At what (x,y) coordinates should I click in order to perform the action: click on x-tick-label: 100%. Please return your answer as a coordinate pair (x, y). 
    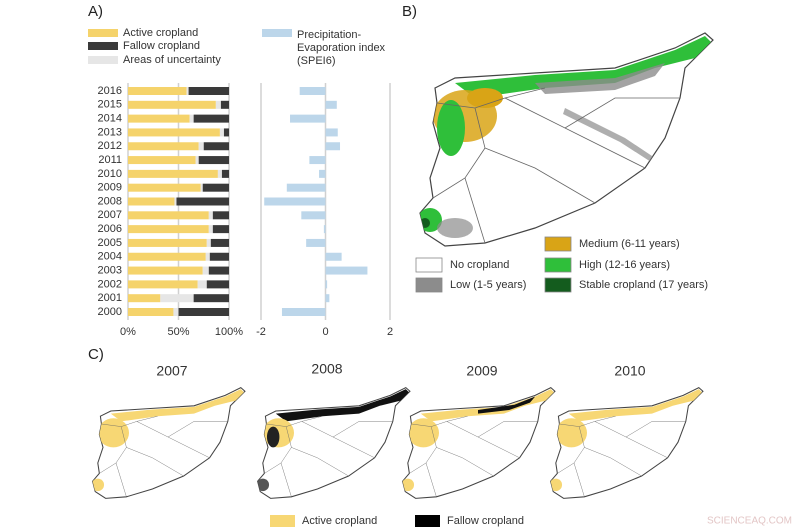
    Looking at the image, I should click on (229, 332).